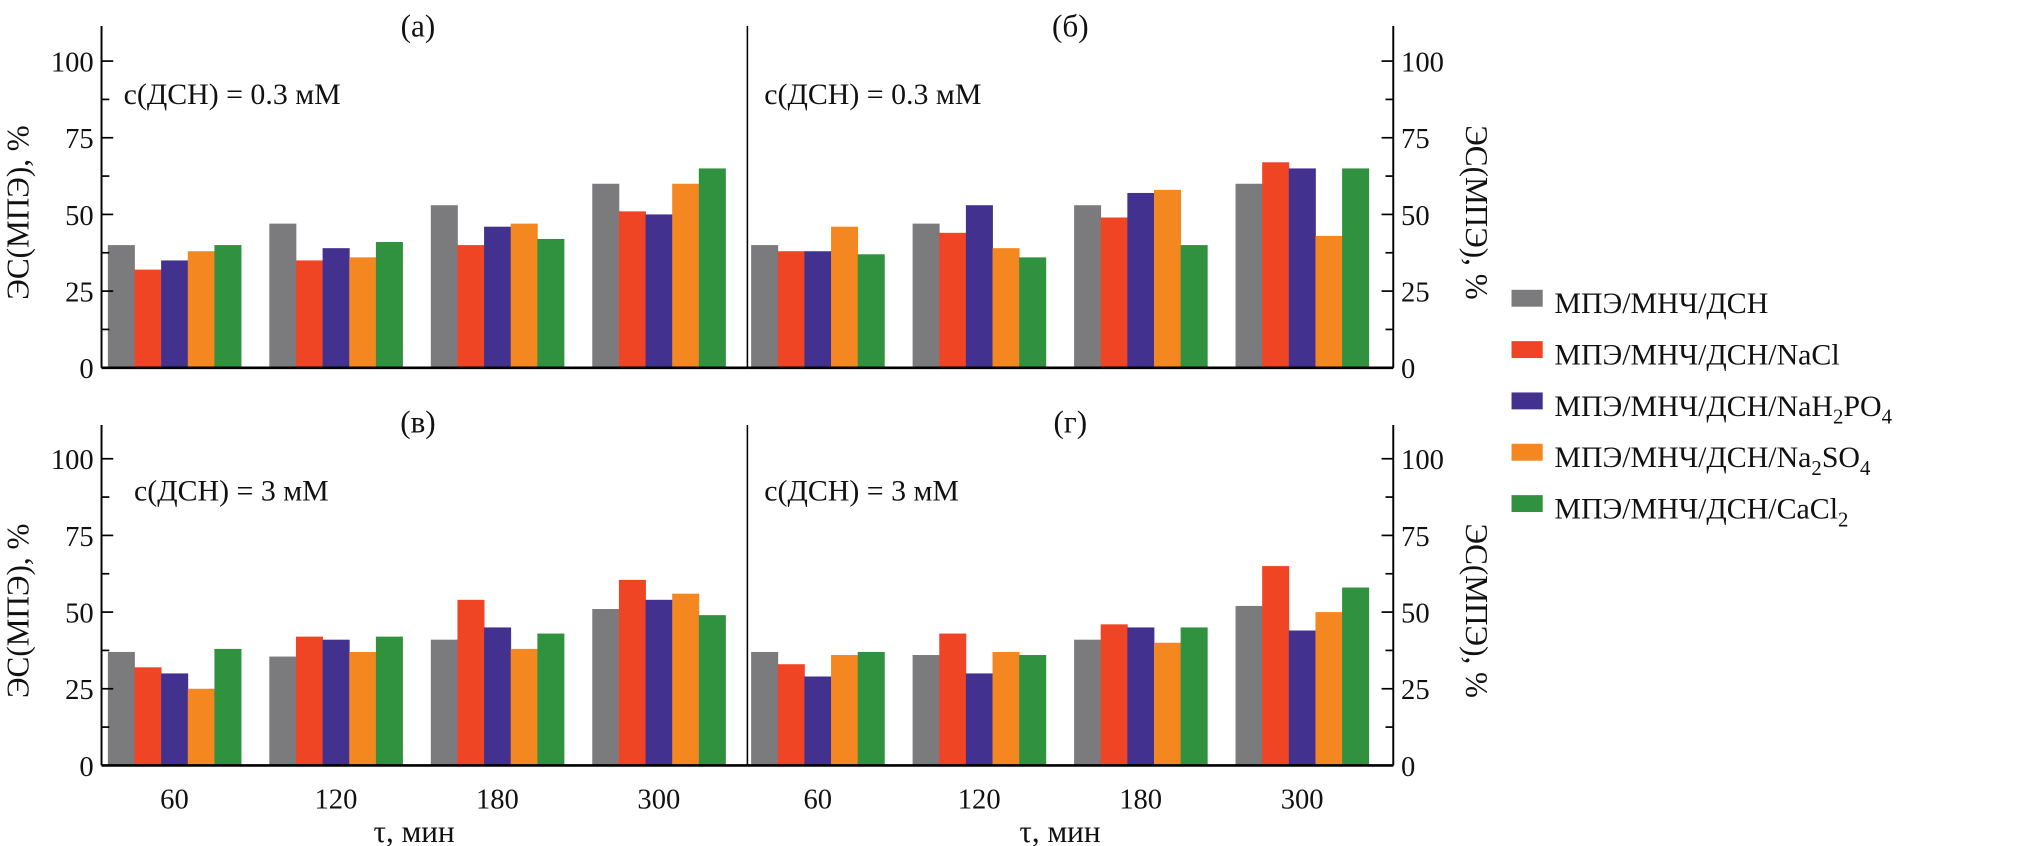 The image size is (2038, 846). What do you see at coordinates (1071, 422) in the screenshot?
I see `panel-label: (г)` at bounding box center [1071, 422].